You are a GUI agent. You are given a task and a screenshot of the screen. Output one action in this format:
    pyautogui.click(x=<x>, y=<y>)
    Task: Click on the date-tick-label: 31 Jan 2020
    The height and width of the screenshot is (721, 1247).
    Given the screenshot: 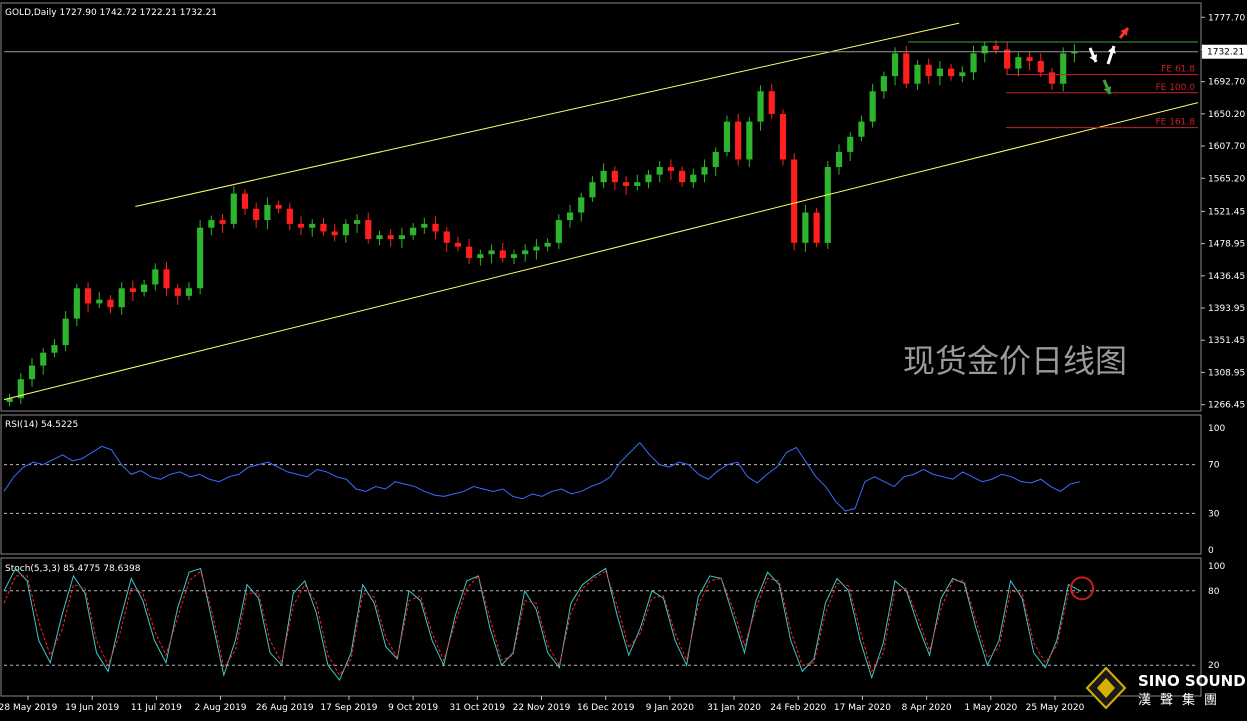 What is the action you would take?
    pyautogui.click(x=734, y=708)
    